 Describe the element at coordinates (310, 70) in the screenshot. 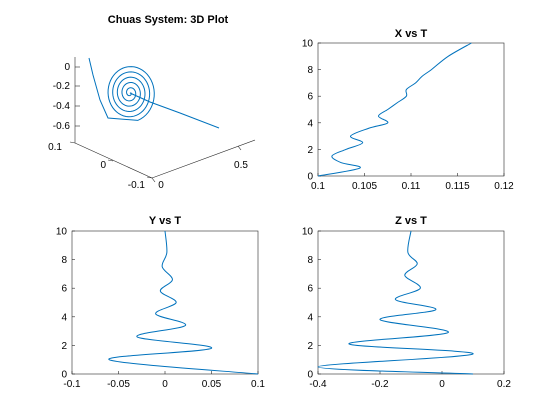

I see `xvt-y-tick-label: 8` at that location.